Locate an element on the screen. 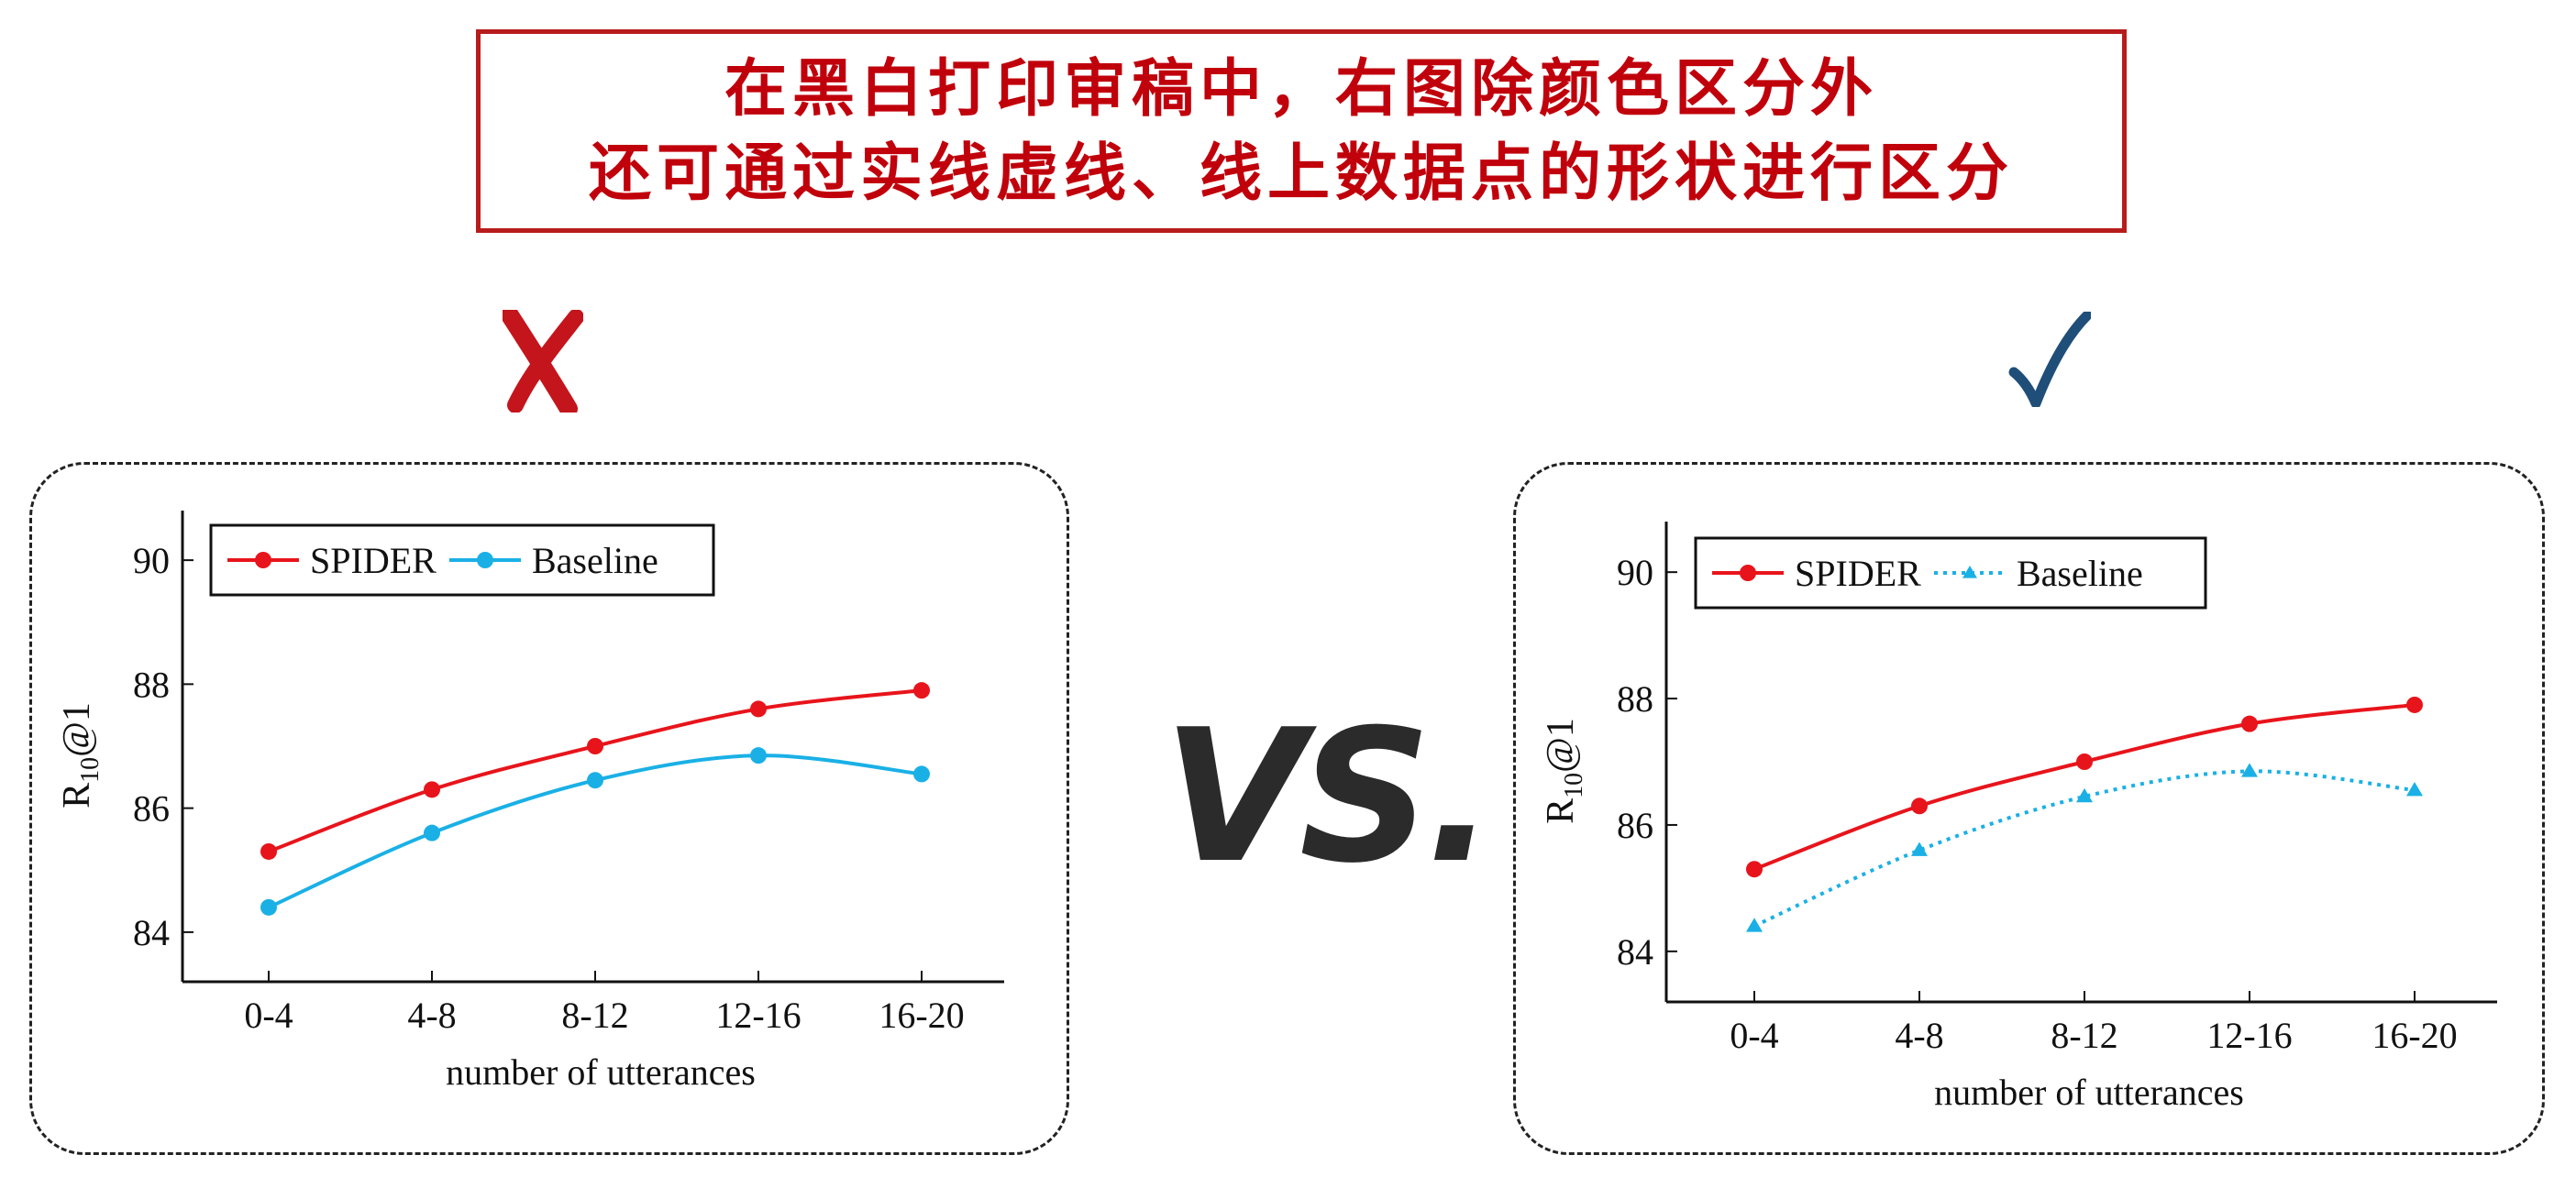 This screenshot has height=1188, width=2576. check-icon: ✓ is located at coordinates (2049, 359).